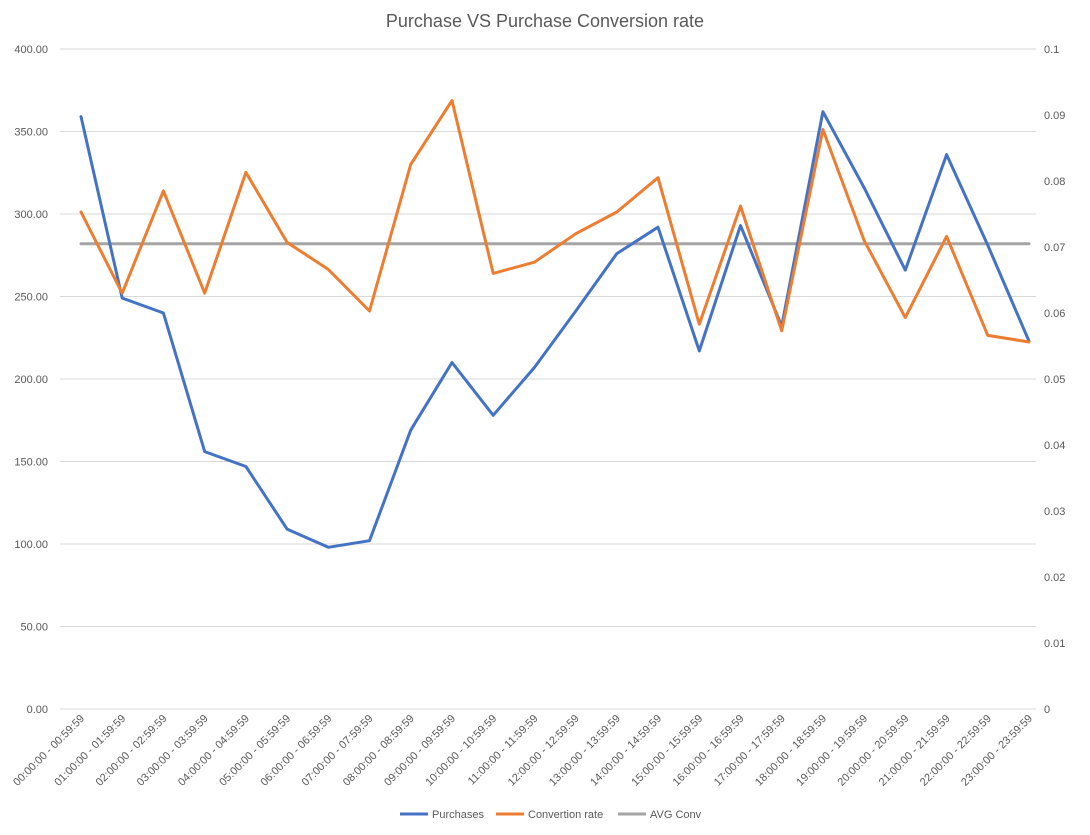 This screenshot has height=835, width=1090. Describe the element at coordinates (1054, 314) in the screenshot. I see `right-tick-label: 0.06` at that location.